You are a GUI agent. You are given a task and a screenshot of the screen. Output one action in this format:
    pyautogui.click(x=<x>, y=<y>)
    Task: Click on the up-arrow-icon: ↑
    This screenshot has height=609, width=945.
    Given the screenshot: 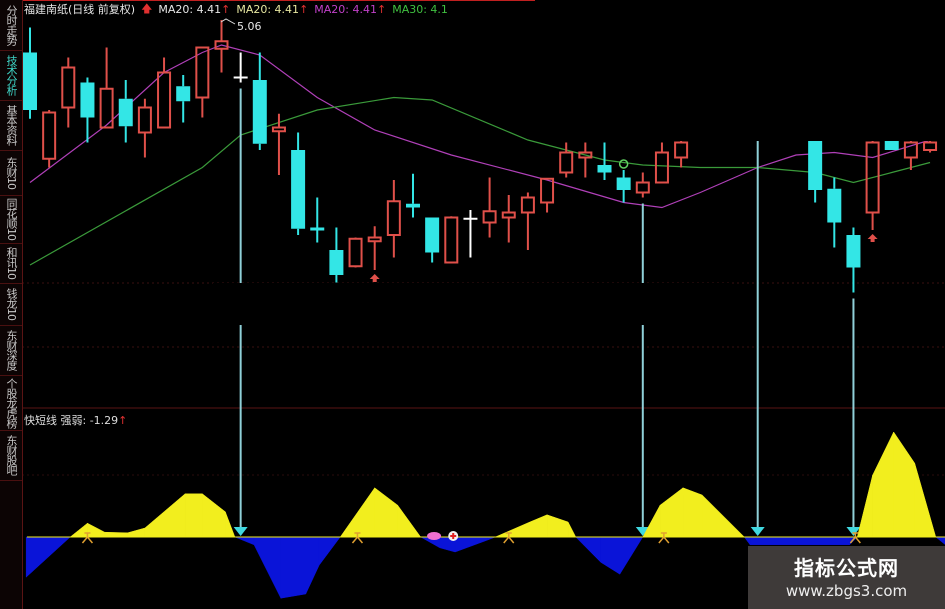 What is the action you would take?
    pyautogui.click(x=226, y=9)
    